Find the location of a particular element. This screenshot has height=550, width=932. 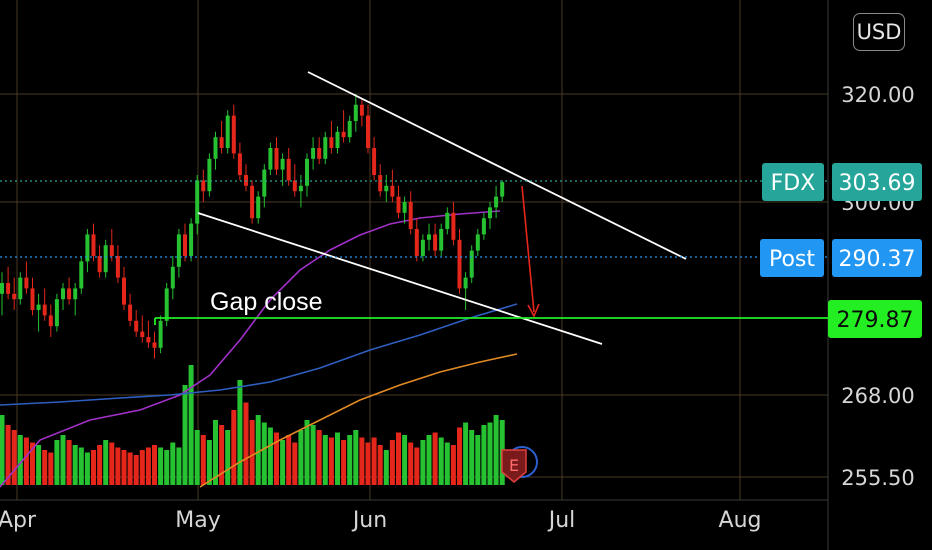

volume-bars is located at coordinates (252, 425).